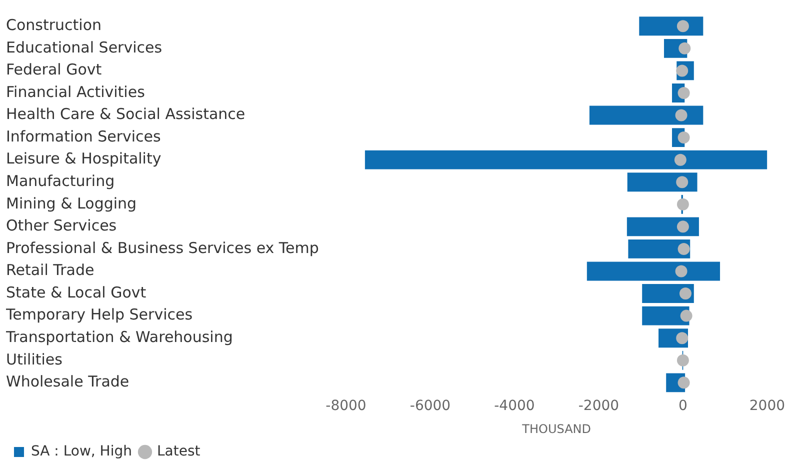  Describe the element at coordinates (346, 406) in the screenshot. I see `x-tick-label: -8000` at that location.